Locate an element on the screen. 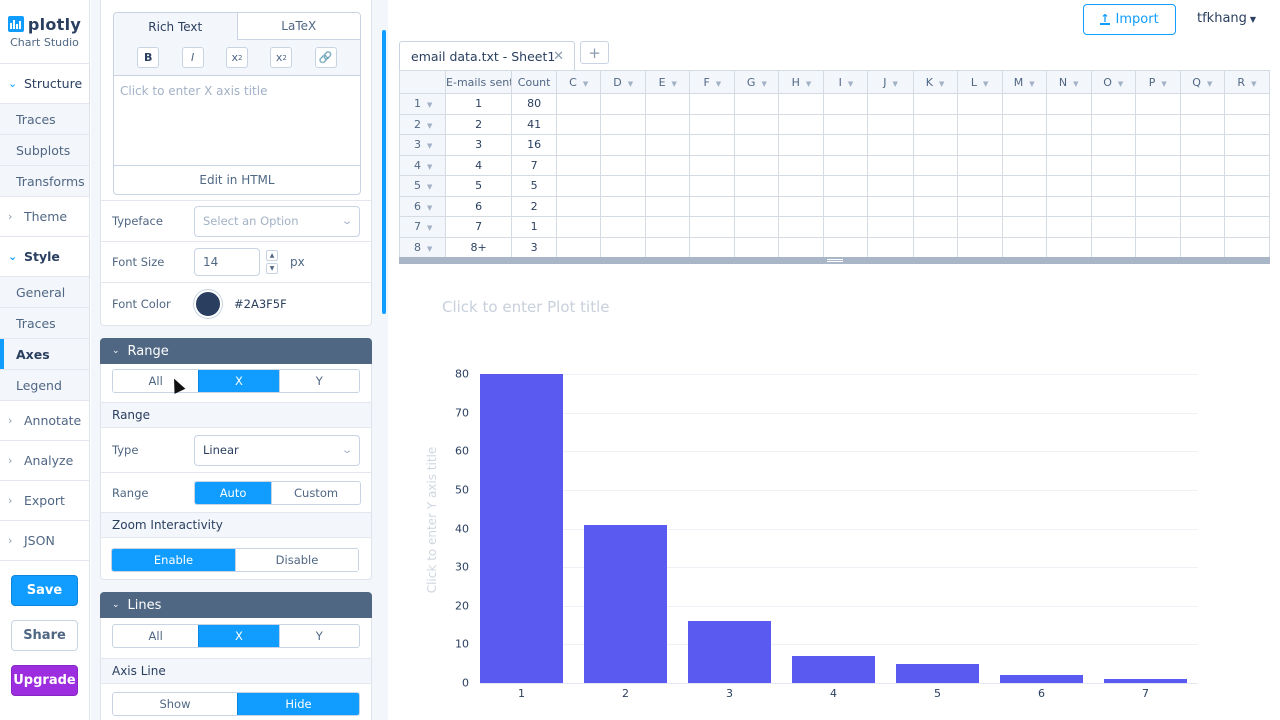 The height and width of the screenshot is (720, 1280). axis-line-hide-option: Hide is located at coordinates (297, 704).